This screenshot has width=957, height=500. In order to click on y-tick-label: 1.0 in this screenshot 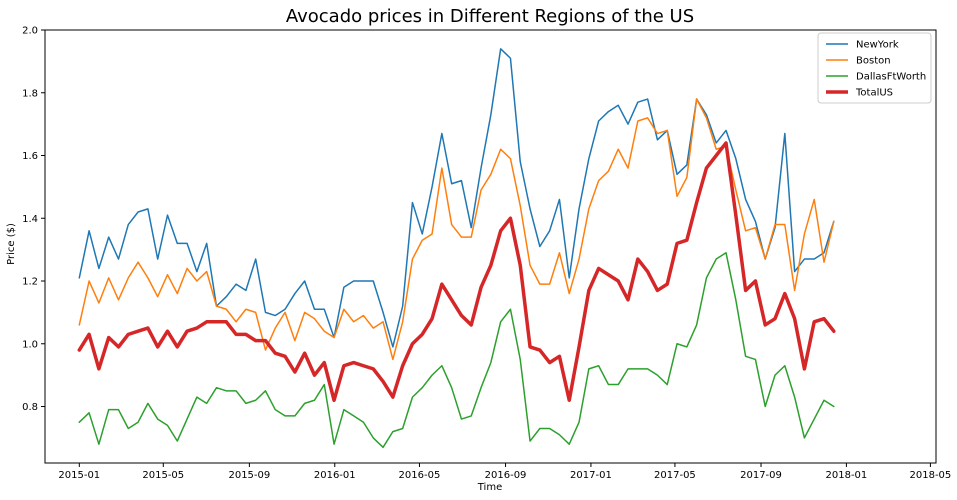, I will do `click(30, 344)`.